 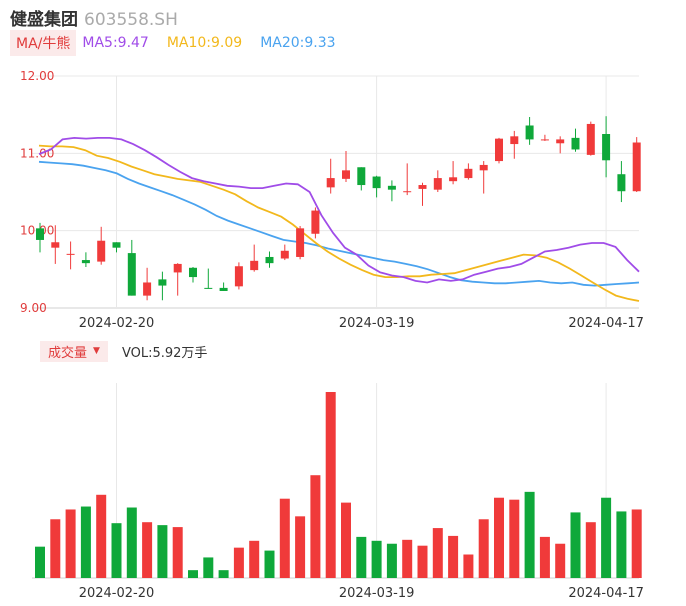 What do you see at coordinates (117, 593) in the screenshot?
I see `volume-date-label: 2024-02-20` at bounding box center [117, 593].